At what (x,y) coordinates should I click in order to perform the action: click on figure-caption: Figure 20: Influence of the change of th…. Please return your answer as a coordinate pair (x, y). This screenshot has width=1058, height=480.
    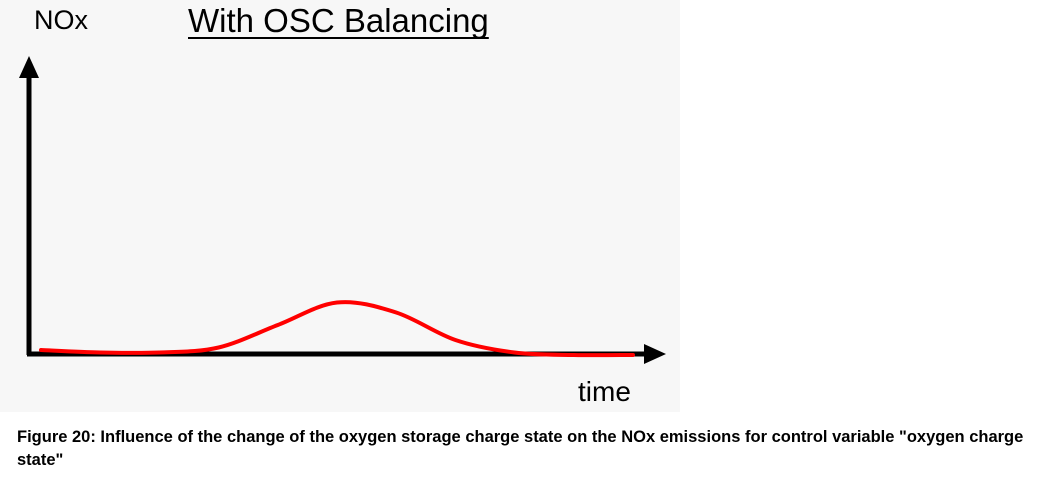
    Looking at the image, I should click on (520, 448).